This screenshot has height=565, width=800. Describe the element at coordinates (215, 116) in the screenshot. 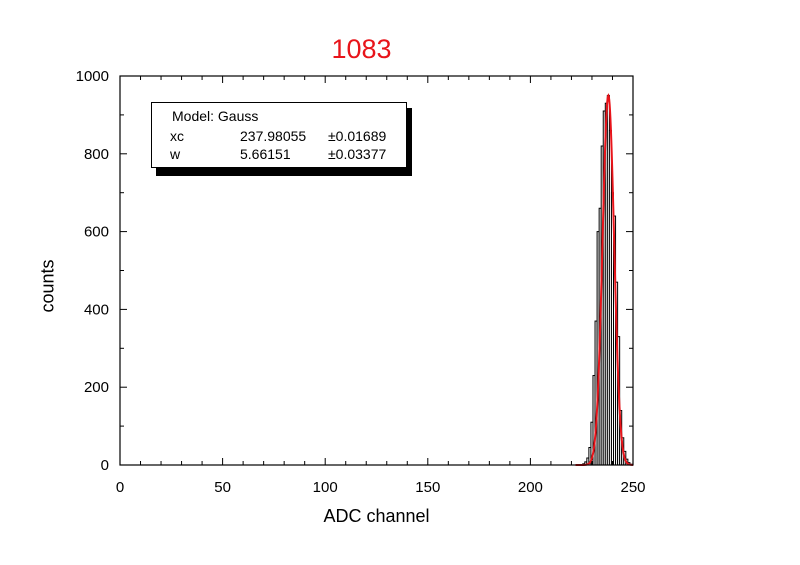

I see `legend-model-label: Model: Gauss` at that location.